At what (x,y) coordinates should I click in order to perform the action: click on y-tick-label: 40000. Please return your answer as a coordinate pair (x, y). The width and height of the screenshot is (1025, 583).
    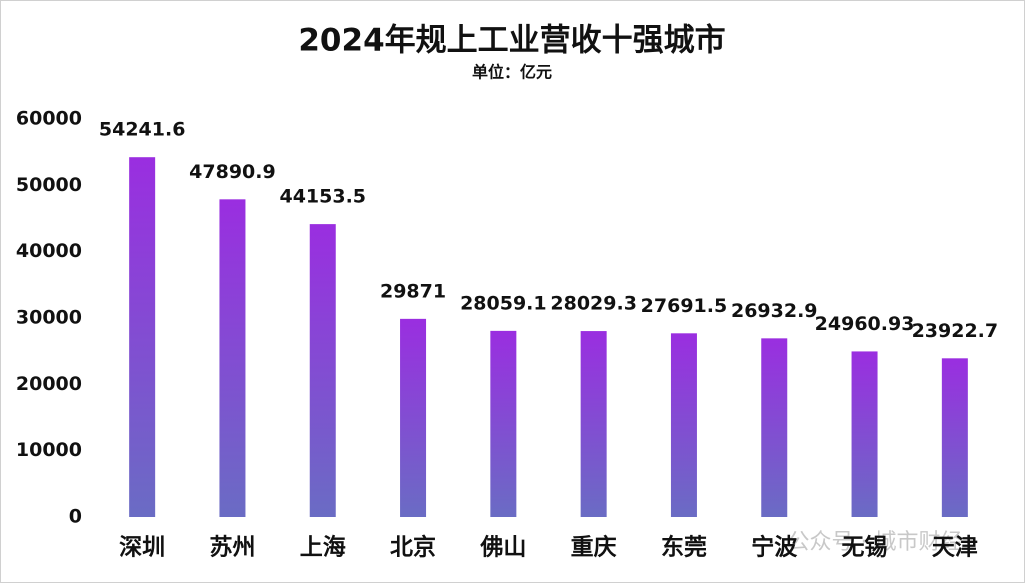
    Looking at the image, I should click on (49, 251).